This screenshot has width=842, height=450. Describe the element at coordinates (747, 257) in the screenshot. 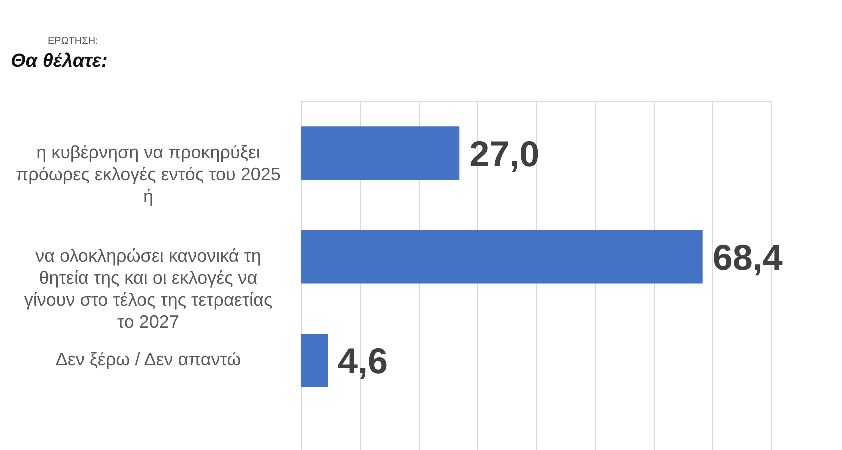

I see `data-label: 68,4` at that location.